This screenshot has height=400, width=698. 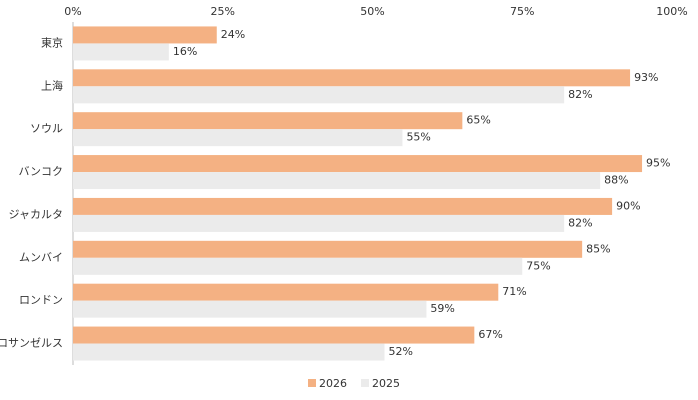 What do you see at coordinates (478, 120) in the screenshot?
I see `data-label: 65%` at bounding box center [478, 120].